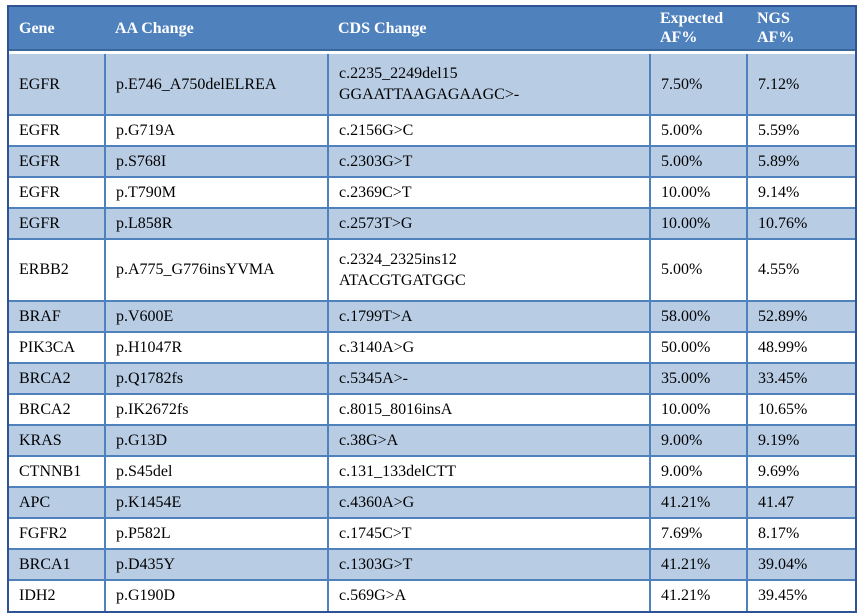  Describe the element at coordinates (216, 161) in the screenshot. I see `cell-aa-change: p.S768I` at that location.